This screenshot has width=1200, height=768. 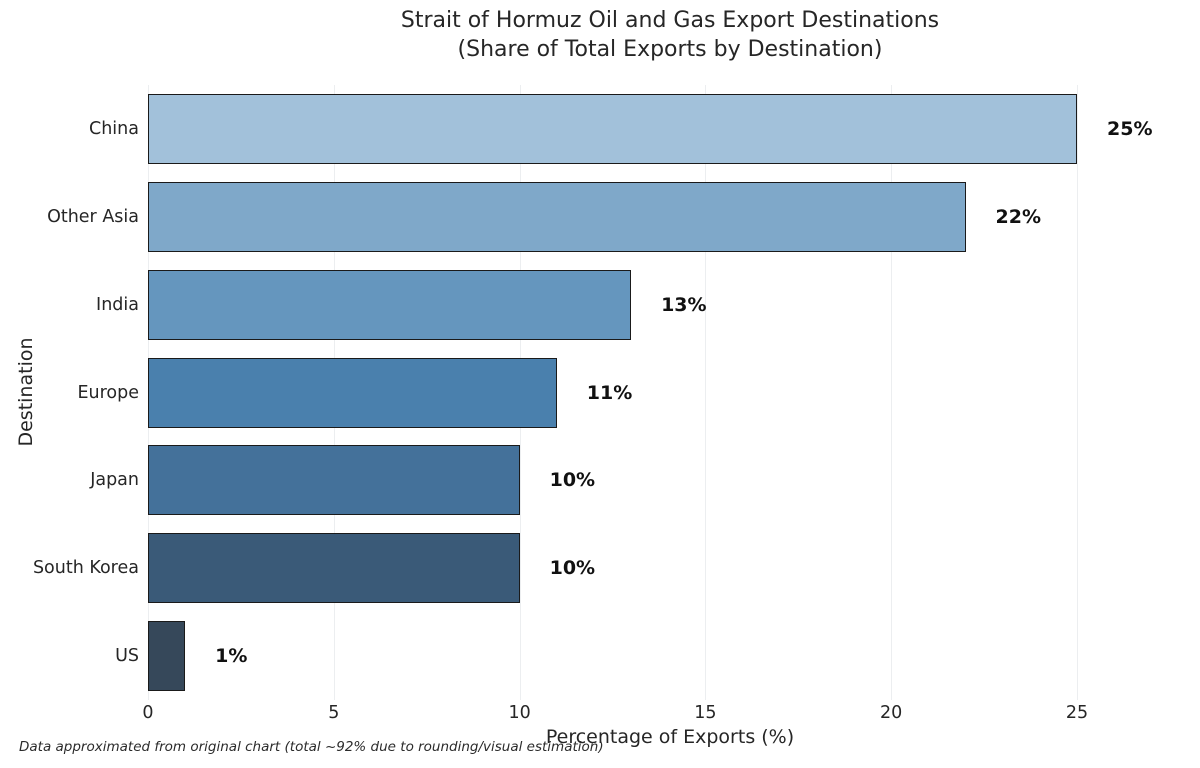 I want to click on value-label: 13%, so click(x=684, y=304).